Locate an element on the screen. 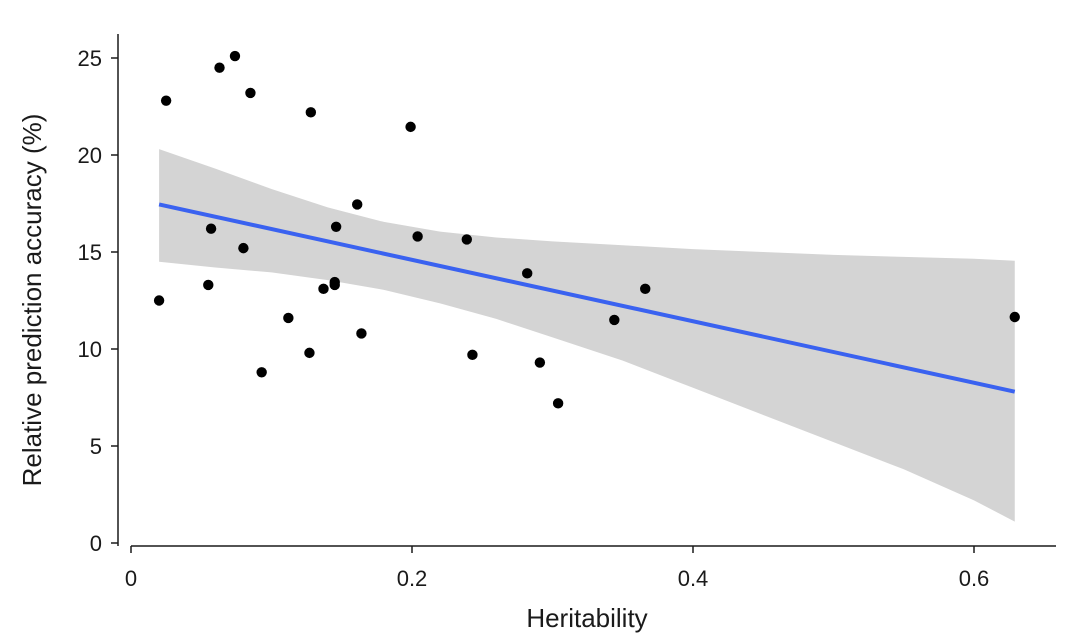 The image size is (1074, 644). y-axis-label: Relative prediction accuracy (%) is located at coordinates (32, 300).